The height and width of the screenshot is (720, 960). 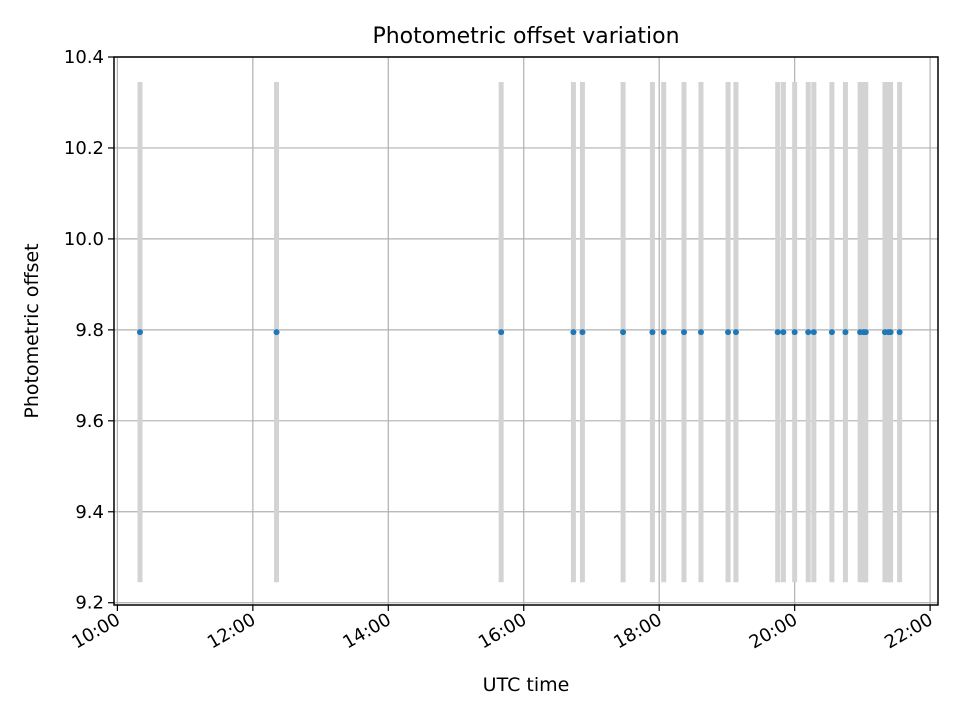 I want to click on y-tick-label: 10.2, so click(x=84, y=148).